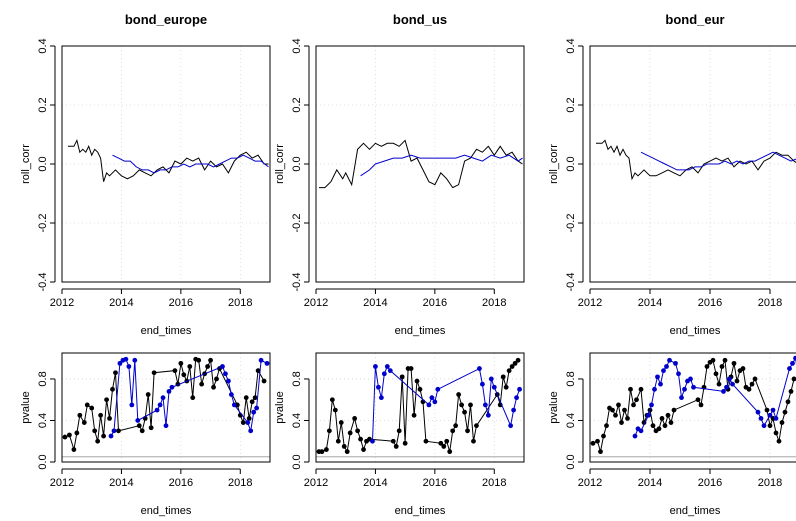  Describe the element at coordinates (692, 164) in the screenshot. I see `plot-frame` at that location.